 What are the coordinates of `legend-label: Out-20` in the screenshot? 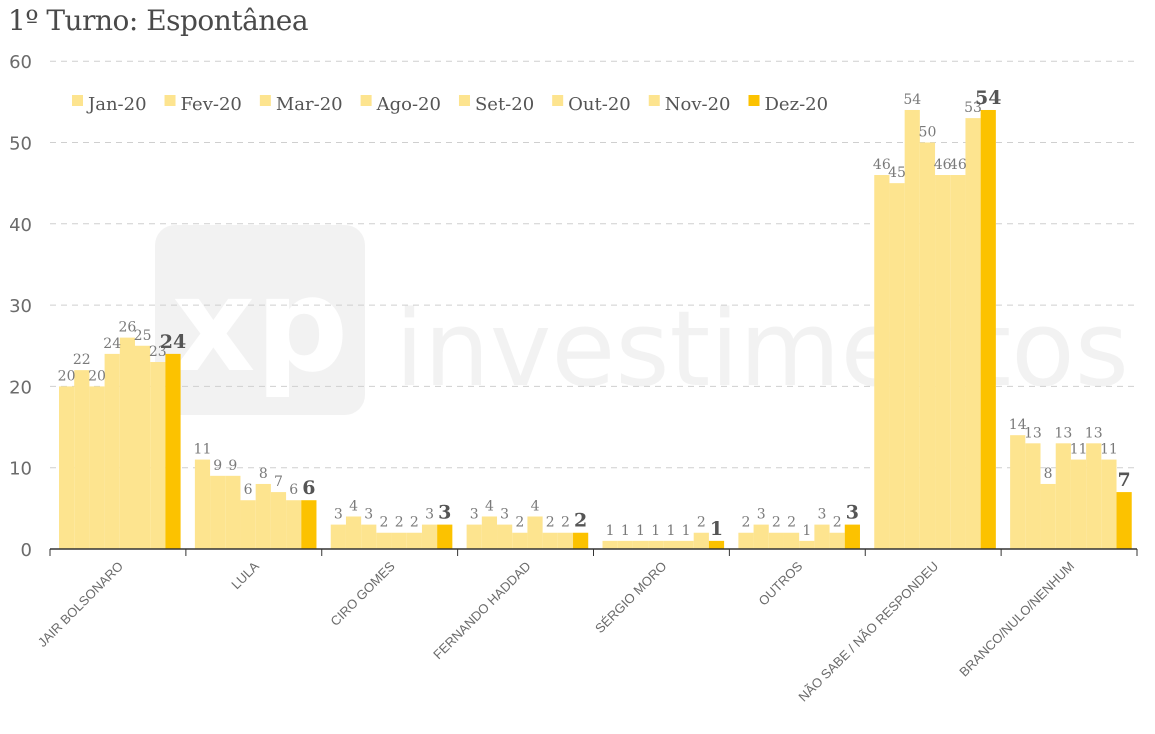 It's located at (599, 104).